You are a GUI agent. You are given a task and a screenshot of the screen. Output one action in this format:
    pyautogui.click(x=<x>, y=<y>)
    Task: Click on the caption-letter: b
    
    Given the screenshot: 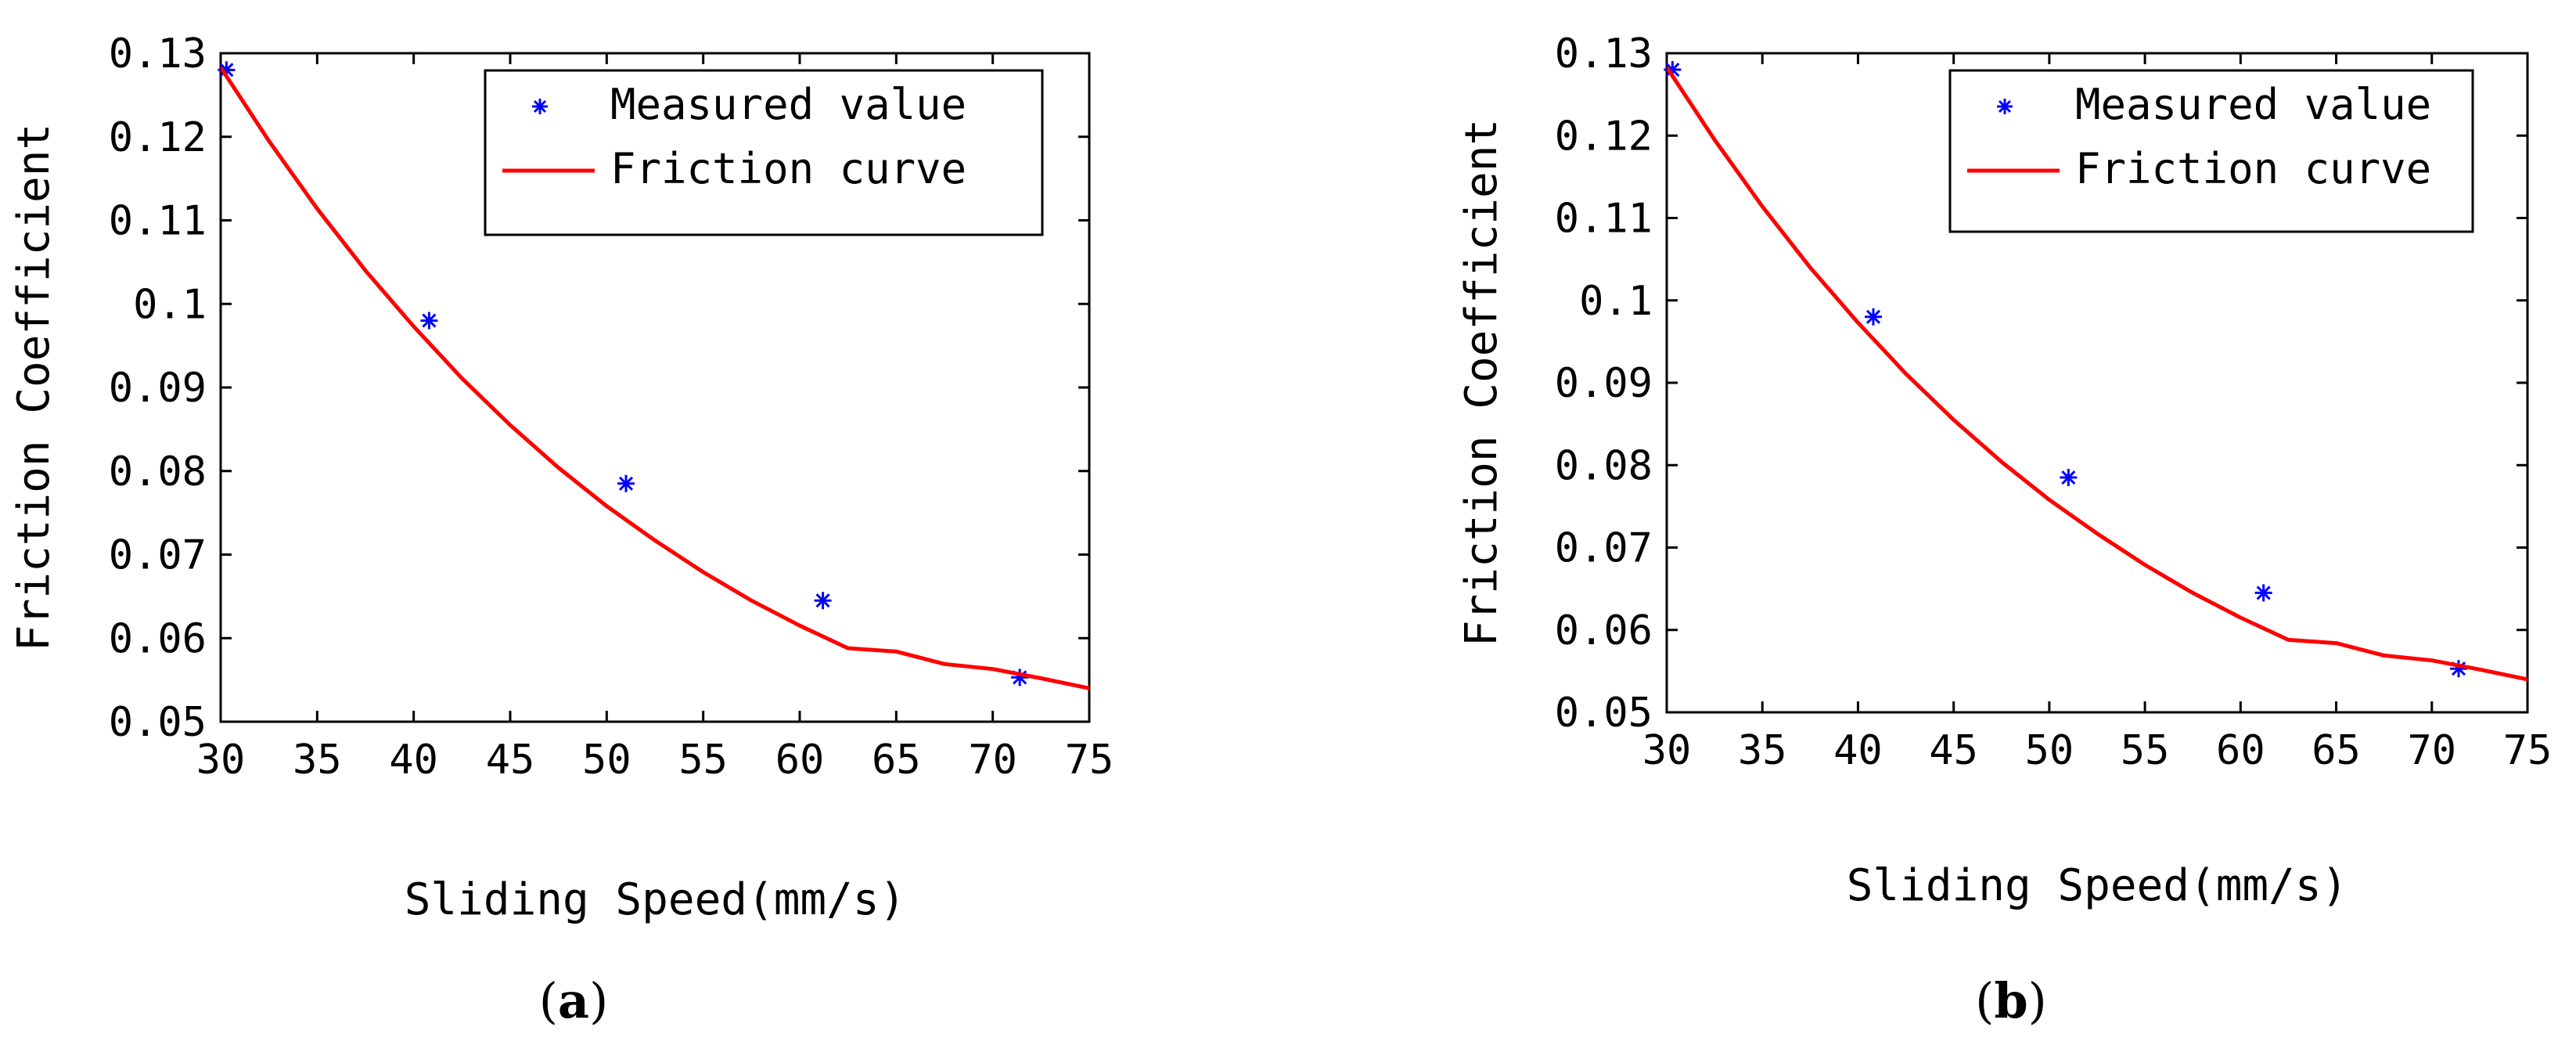 What is the action you would take?
    pyautogui.click(x=2011, y=1000)
    